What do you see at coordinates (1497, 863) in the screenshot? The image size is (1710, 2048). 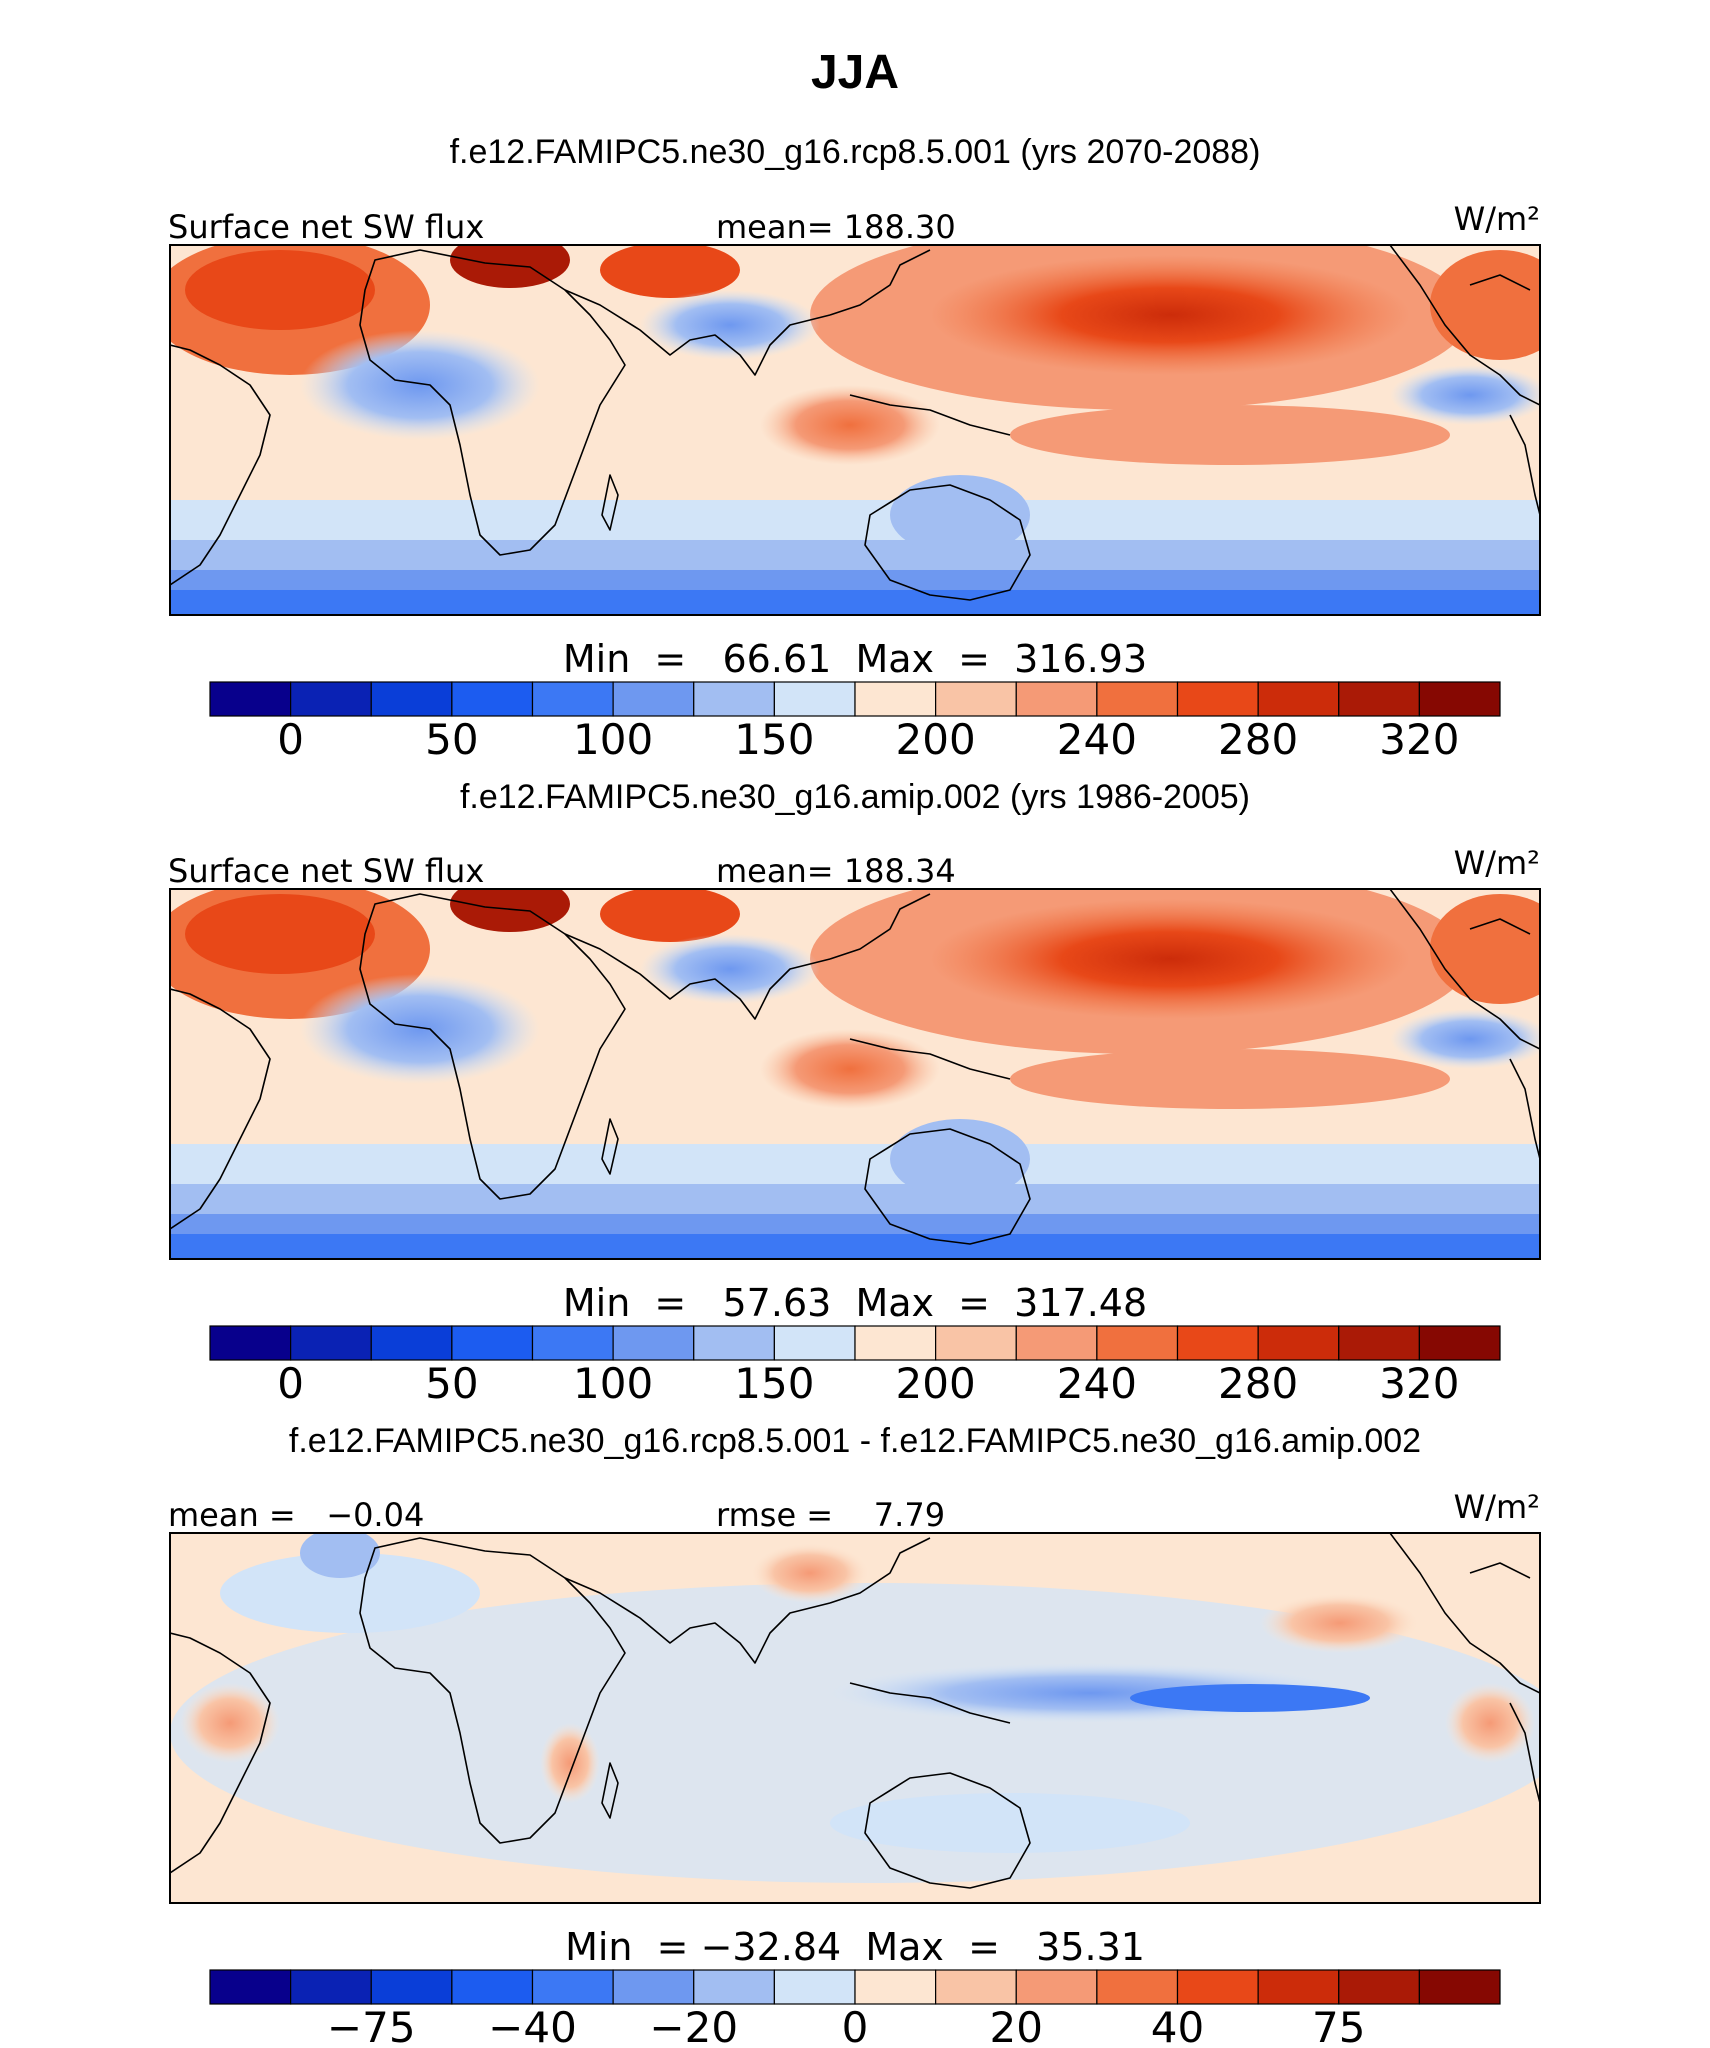 I see `panel-2-units-label: W/m²` at bounding box center [1497, 863].